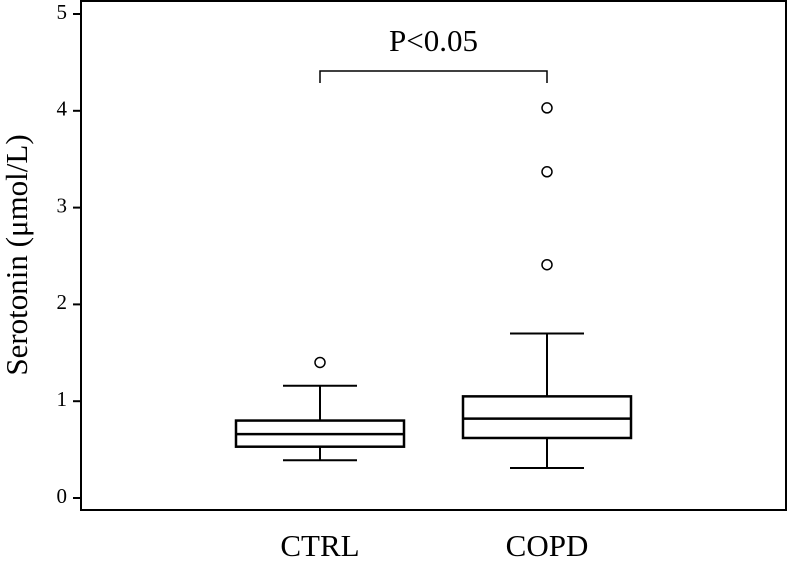 The image size is (788, 563). I want to click on x-tick-label: COPD, so click(547, 545).